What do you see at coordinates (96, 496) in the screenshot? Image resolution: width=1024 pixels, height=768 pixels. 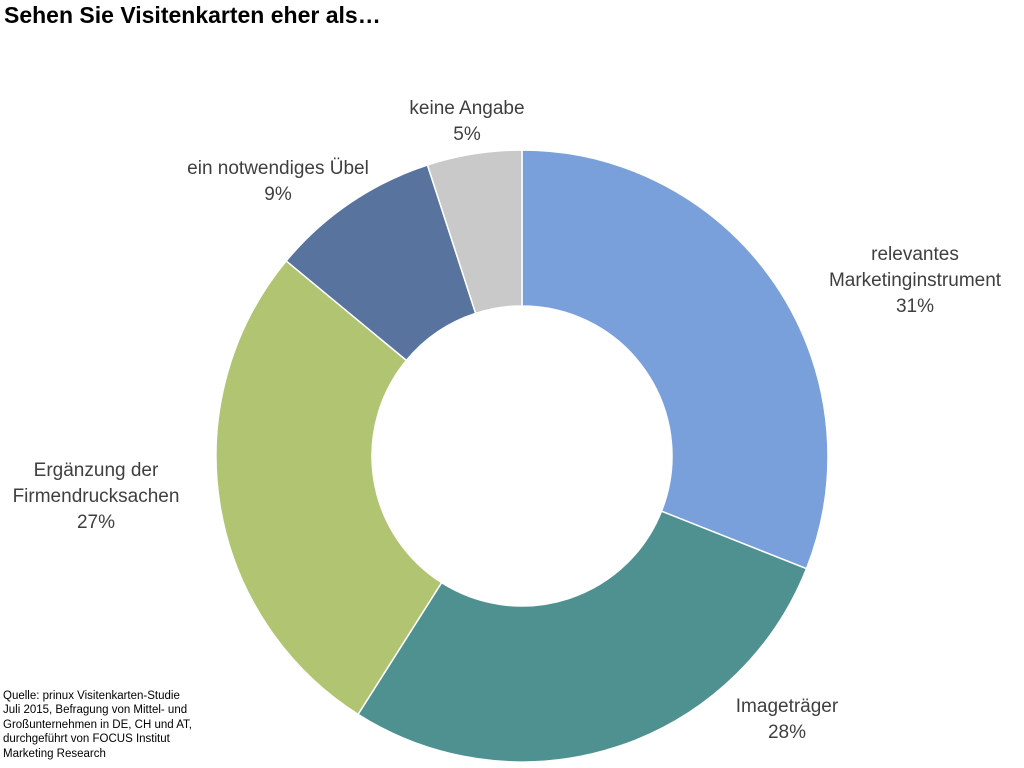 I see `slice-label-3: Ergänzung der Firmendrucksachen 27%` at bounding box center [96, 496].